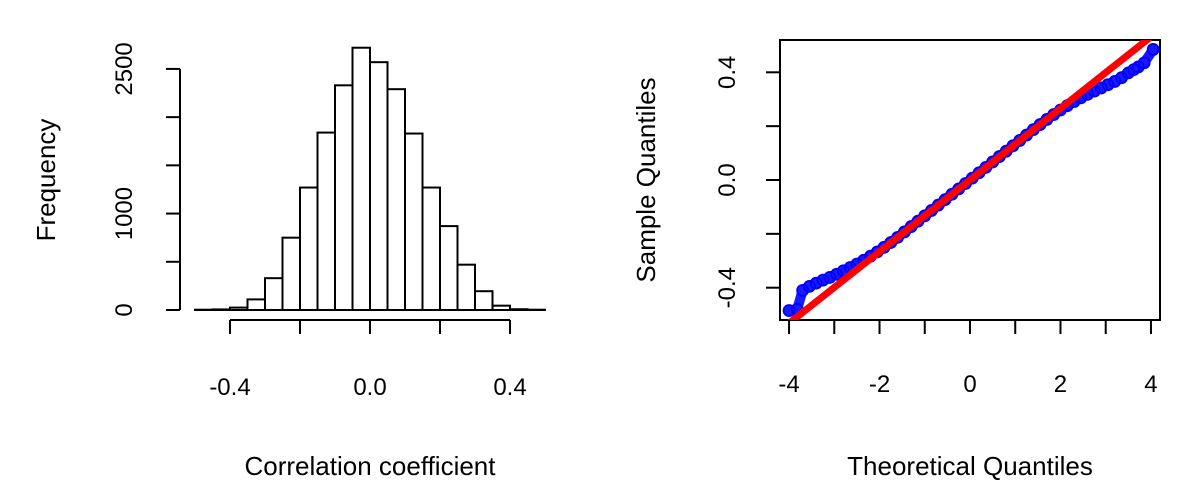 This screenshot has width=1200, height=500. What do you see at coordinates (968, 359) in the screenshot?
I see `qq-x-axis: -4 -2 0 2 4` at bounding box center [968, 359].